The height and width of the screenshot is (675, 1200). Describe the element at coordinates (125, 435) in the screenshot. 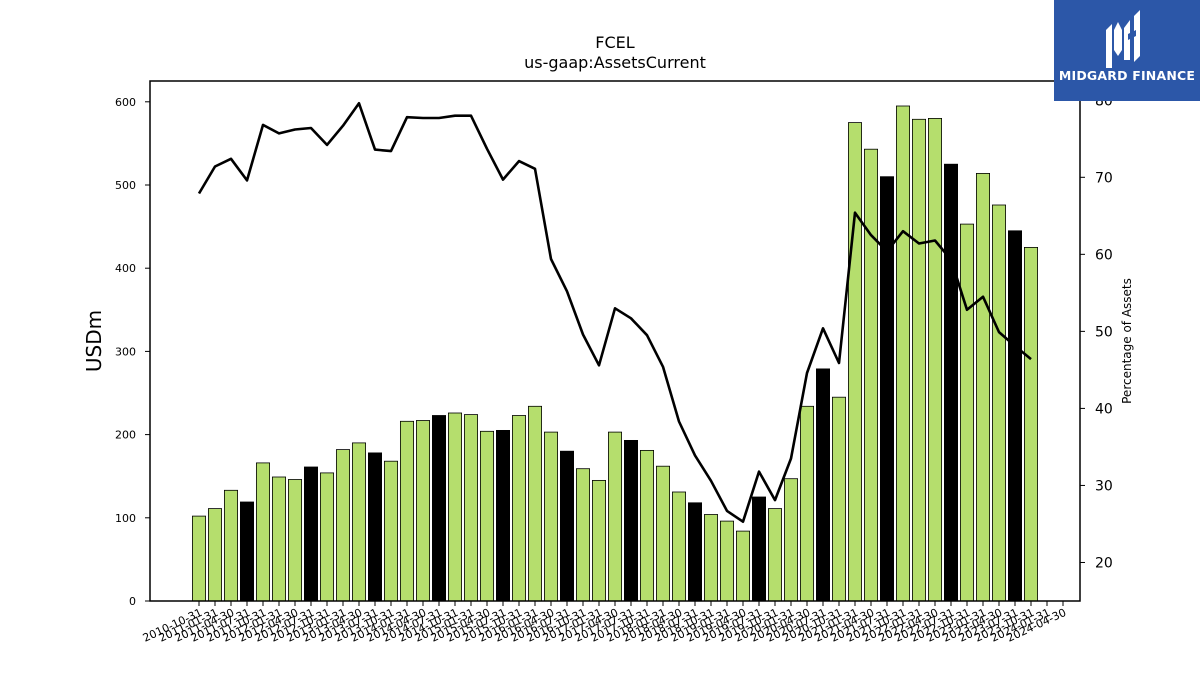

I see `y-tick-label: 200` at that location.